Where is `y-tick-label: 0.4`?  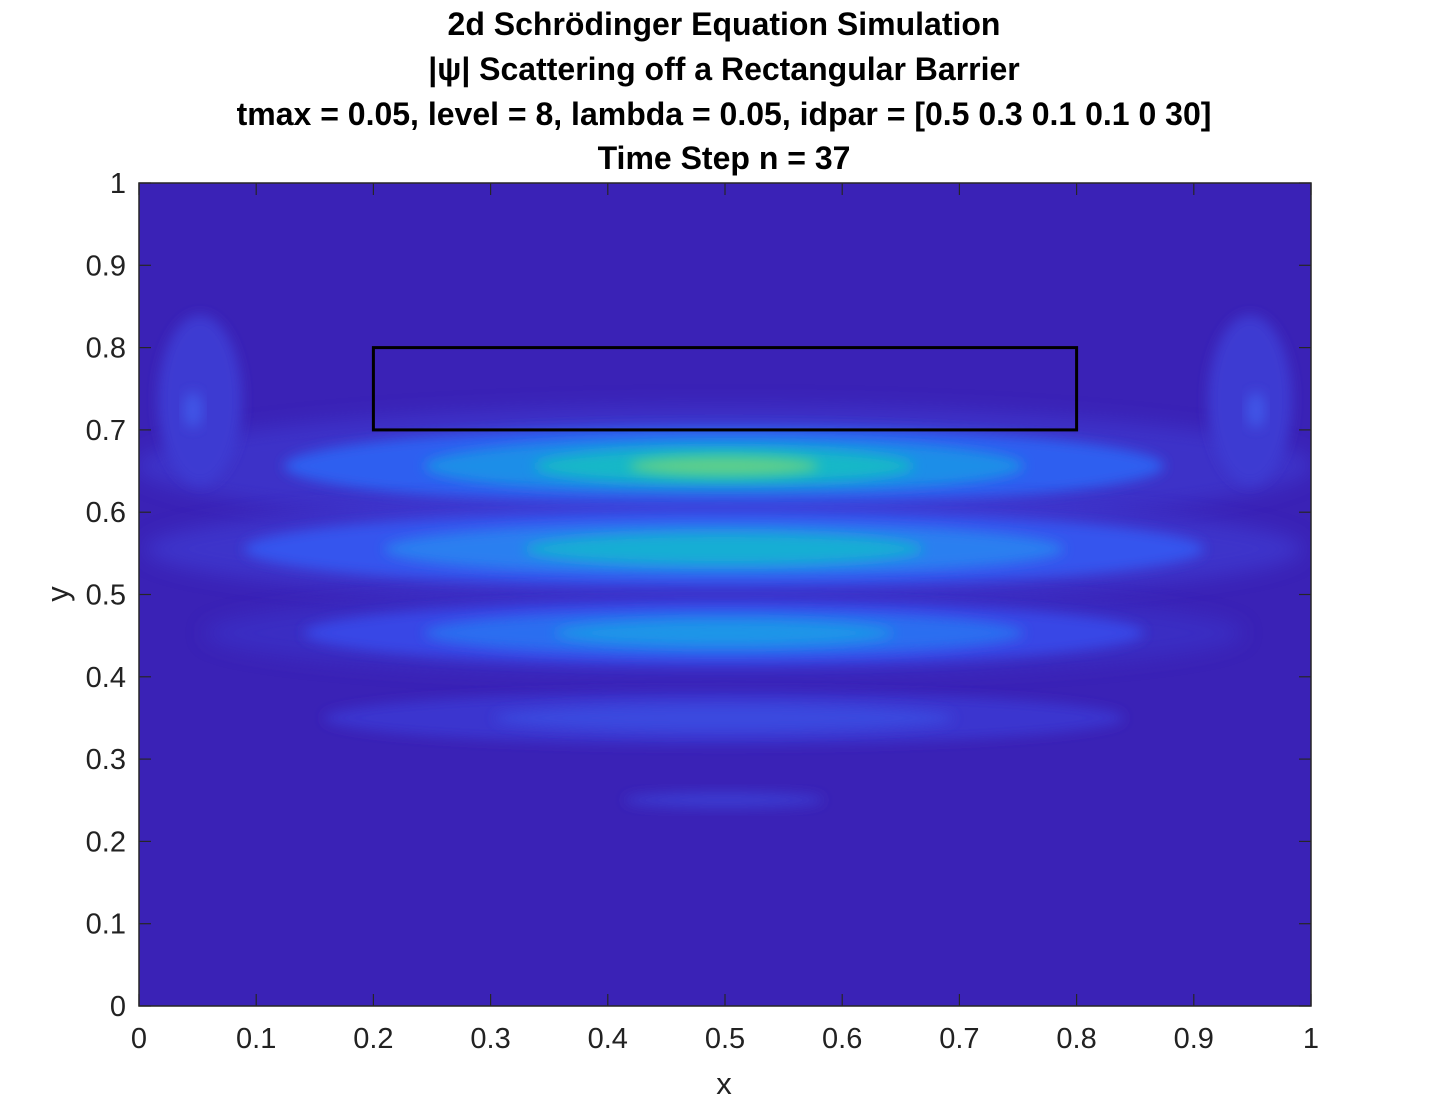
y-tick-label: 0.4 is located at coordinates (106, 678).